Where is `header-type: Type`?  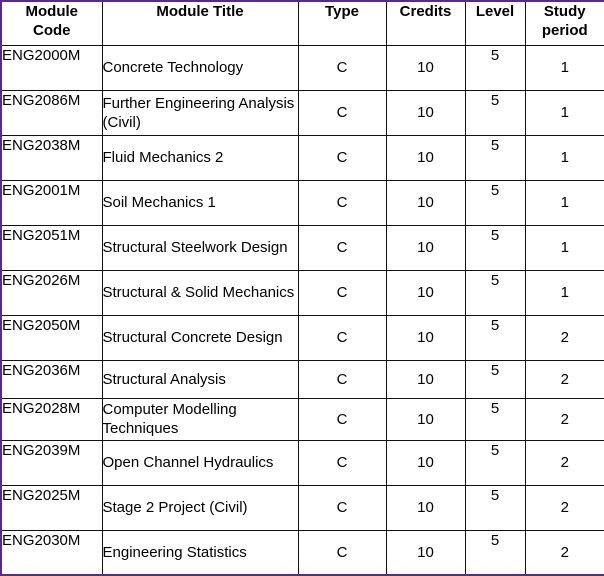
header-type: Type is located at coordinates (342, 23).